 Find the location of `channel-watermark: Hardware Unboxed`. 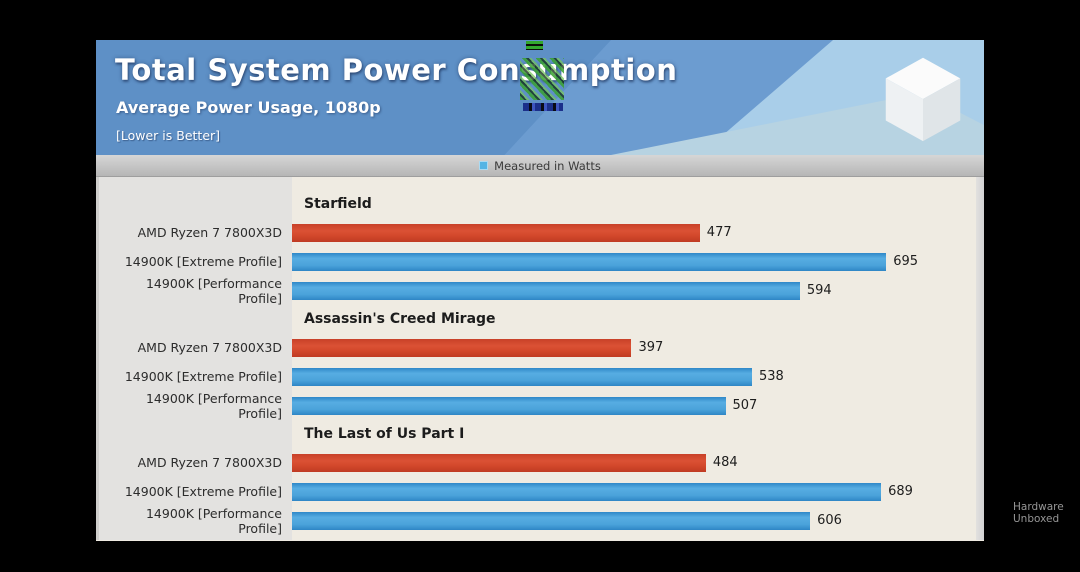

channel-watermark: Hardware Unboxed is located at coordinates (1038, 513).